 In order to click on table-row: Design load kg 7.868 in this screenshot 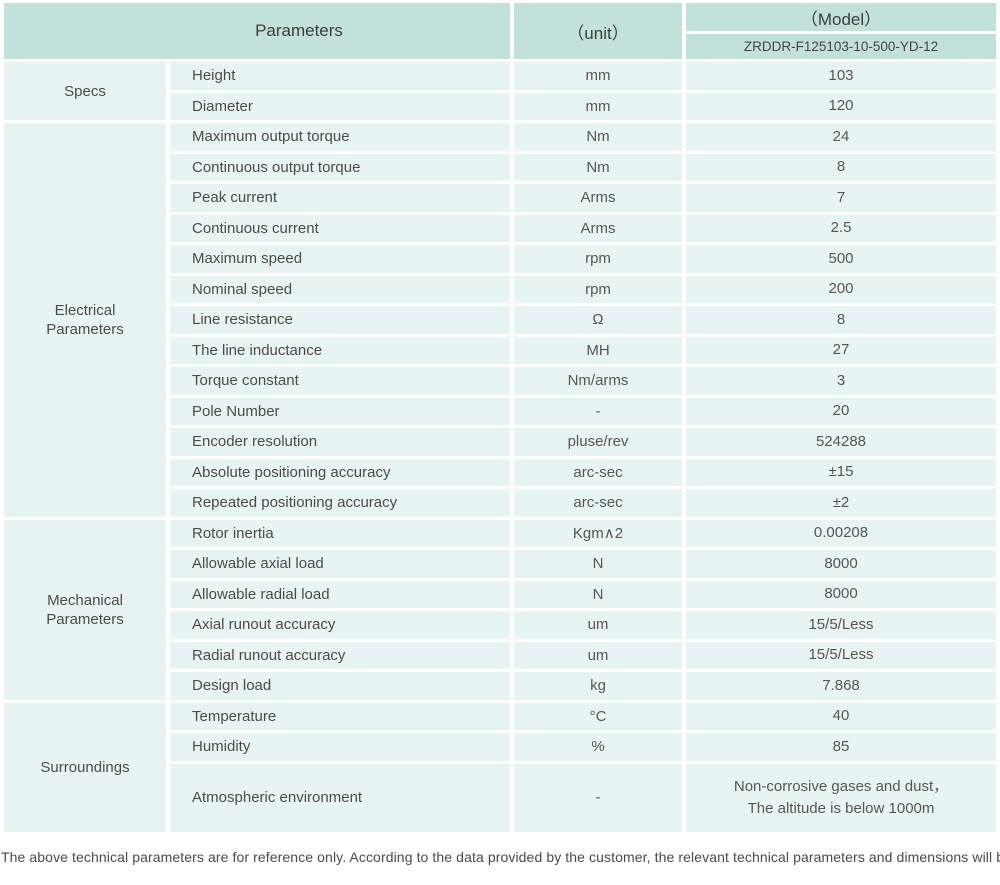, I will do `click(500, 686)`.